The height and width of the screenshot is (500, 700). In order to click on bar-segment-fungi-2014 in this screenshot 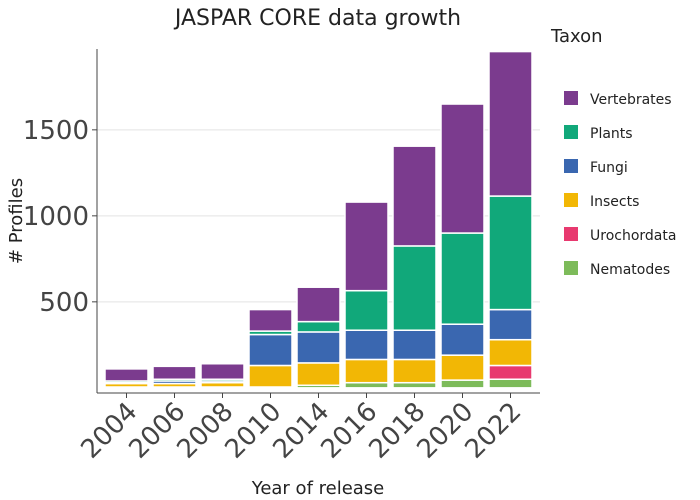, I will do `click(318, 347)`.